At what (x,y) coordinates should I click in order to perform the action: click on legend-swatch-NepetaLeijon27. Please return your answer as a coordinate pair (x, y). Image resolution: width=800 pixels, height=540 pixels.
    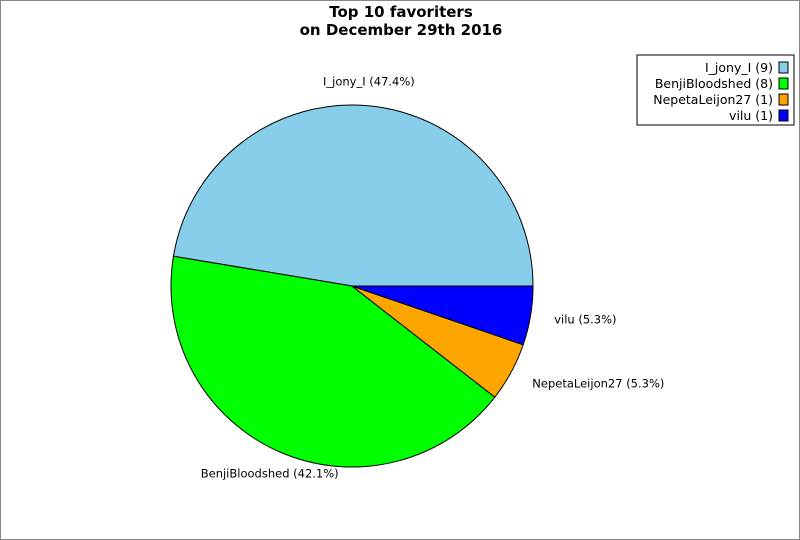
    Looking at the image, I should click on (783, 99).